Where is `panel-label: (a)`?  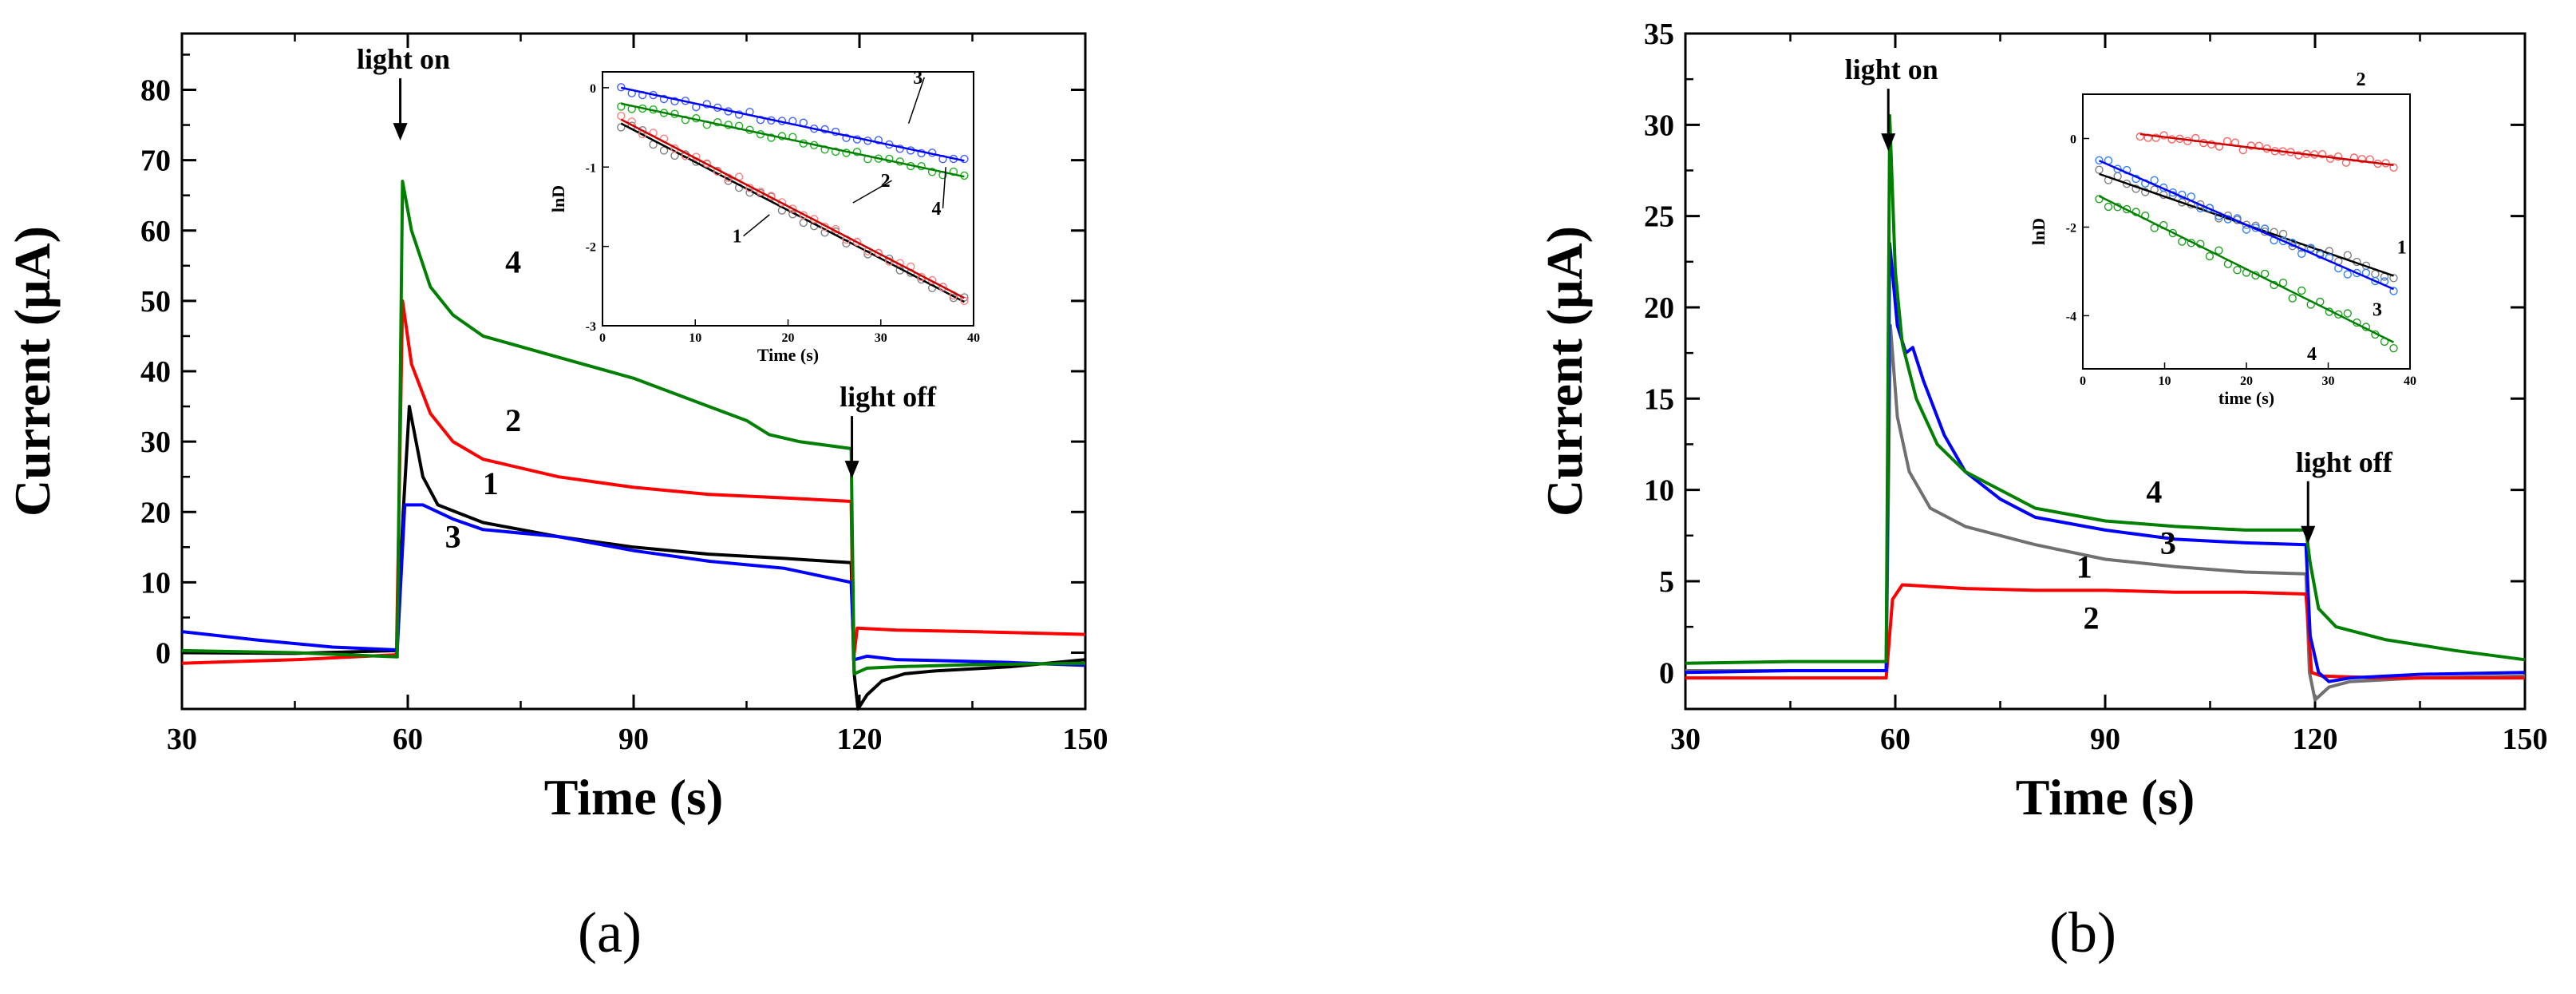 panel-label: (a) is located at coordinates (610, 932).